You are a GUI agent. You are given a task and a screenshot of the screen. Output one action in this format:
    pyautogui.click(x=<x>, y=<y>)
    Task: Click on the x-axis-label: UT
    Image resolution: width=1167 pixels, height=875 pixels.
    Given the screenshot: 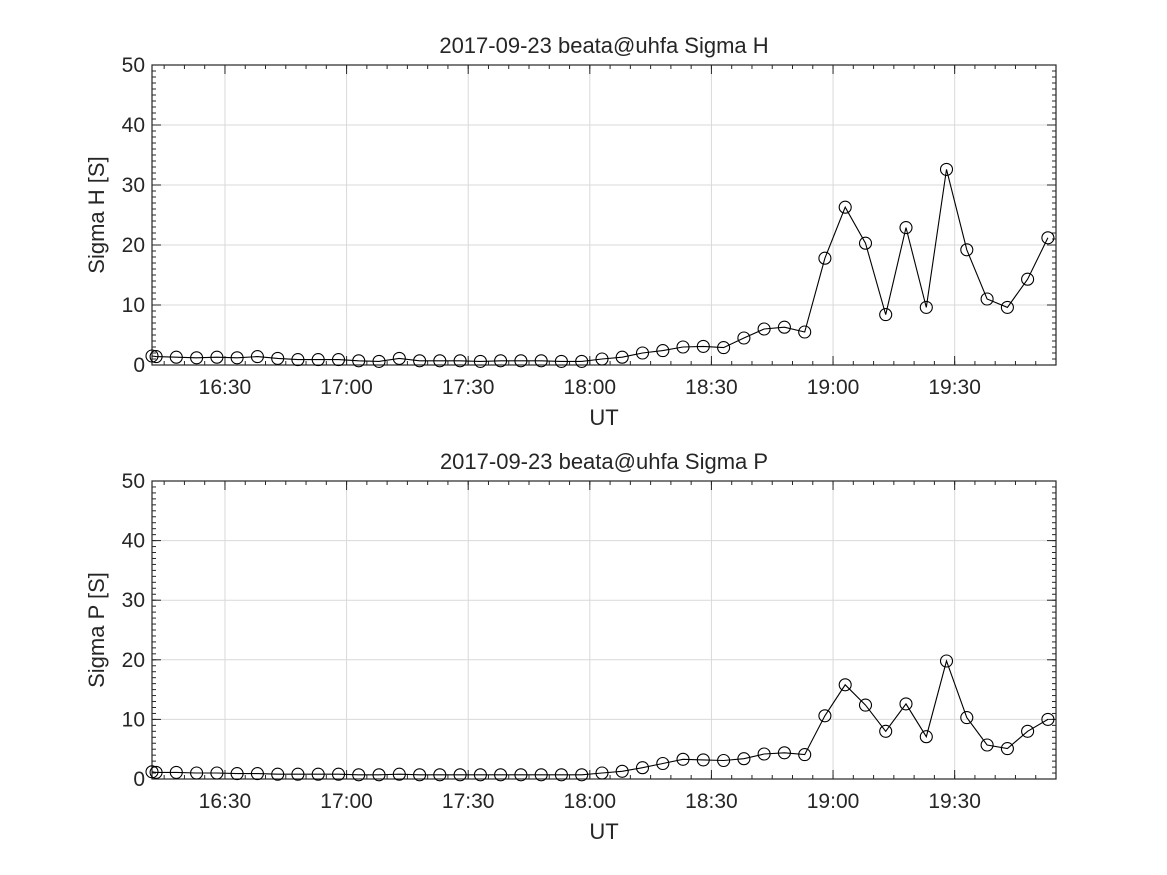 What is the action you would take?
    pyautogui.click(x=603, y=417)
    